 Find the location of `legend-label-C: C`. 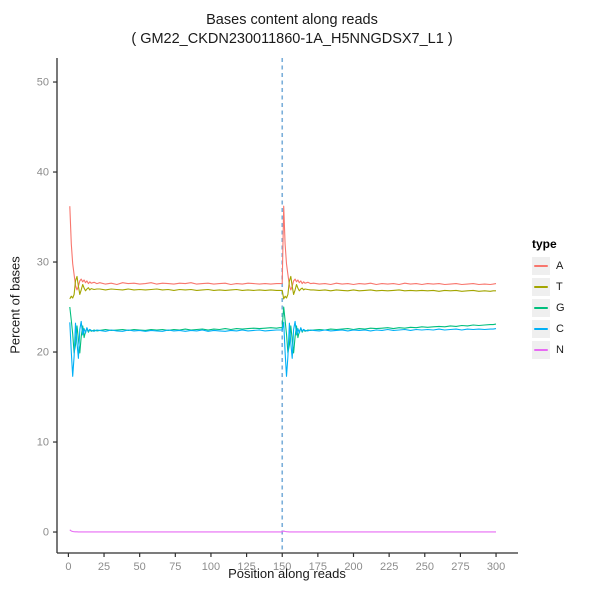

legend-label-C: C is located at coordinates (560, 328).